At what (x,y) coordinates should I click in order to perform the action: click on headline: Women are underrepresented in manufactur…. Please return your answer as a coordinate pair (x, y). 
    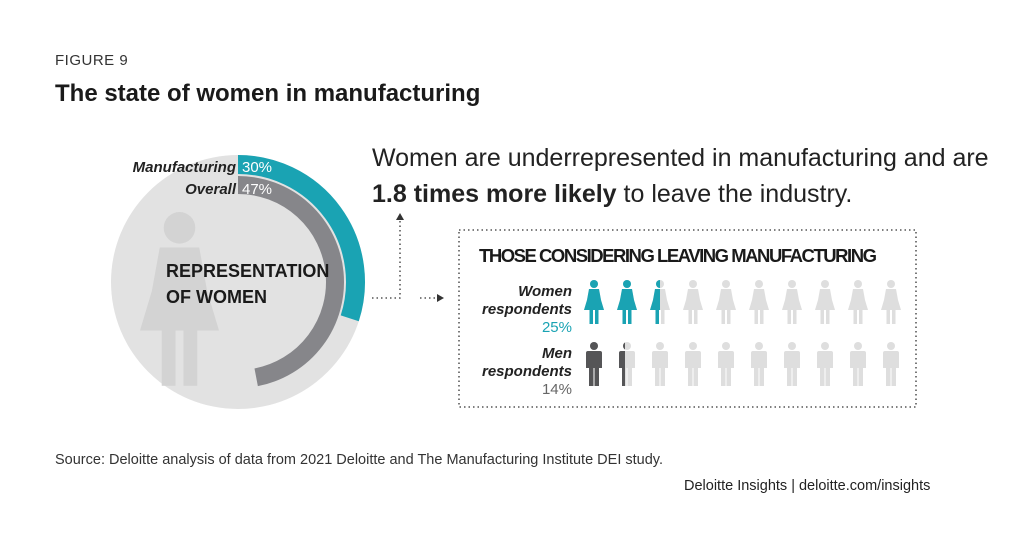
    Looking at the image, I should click on (682, 176).